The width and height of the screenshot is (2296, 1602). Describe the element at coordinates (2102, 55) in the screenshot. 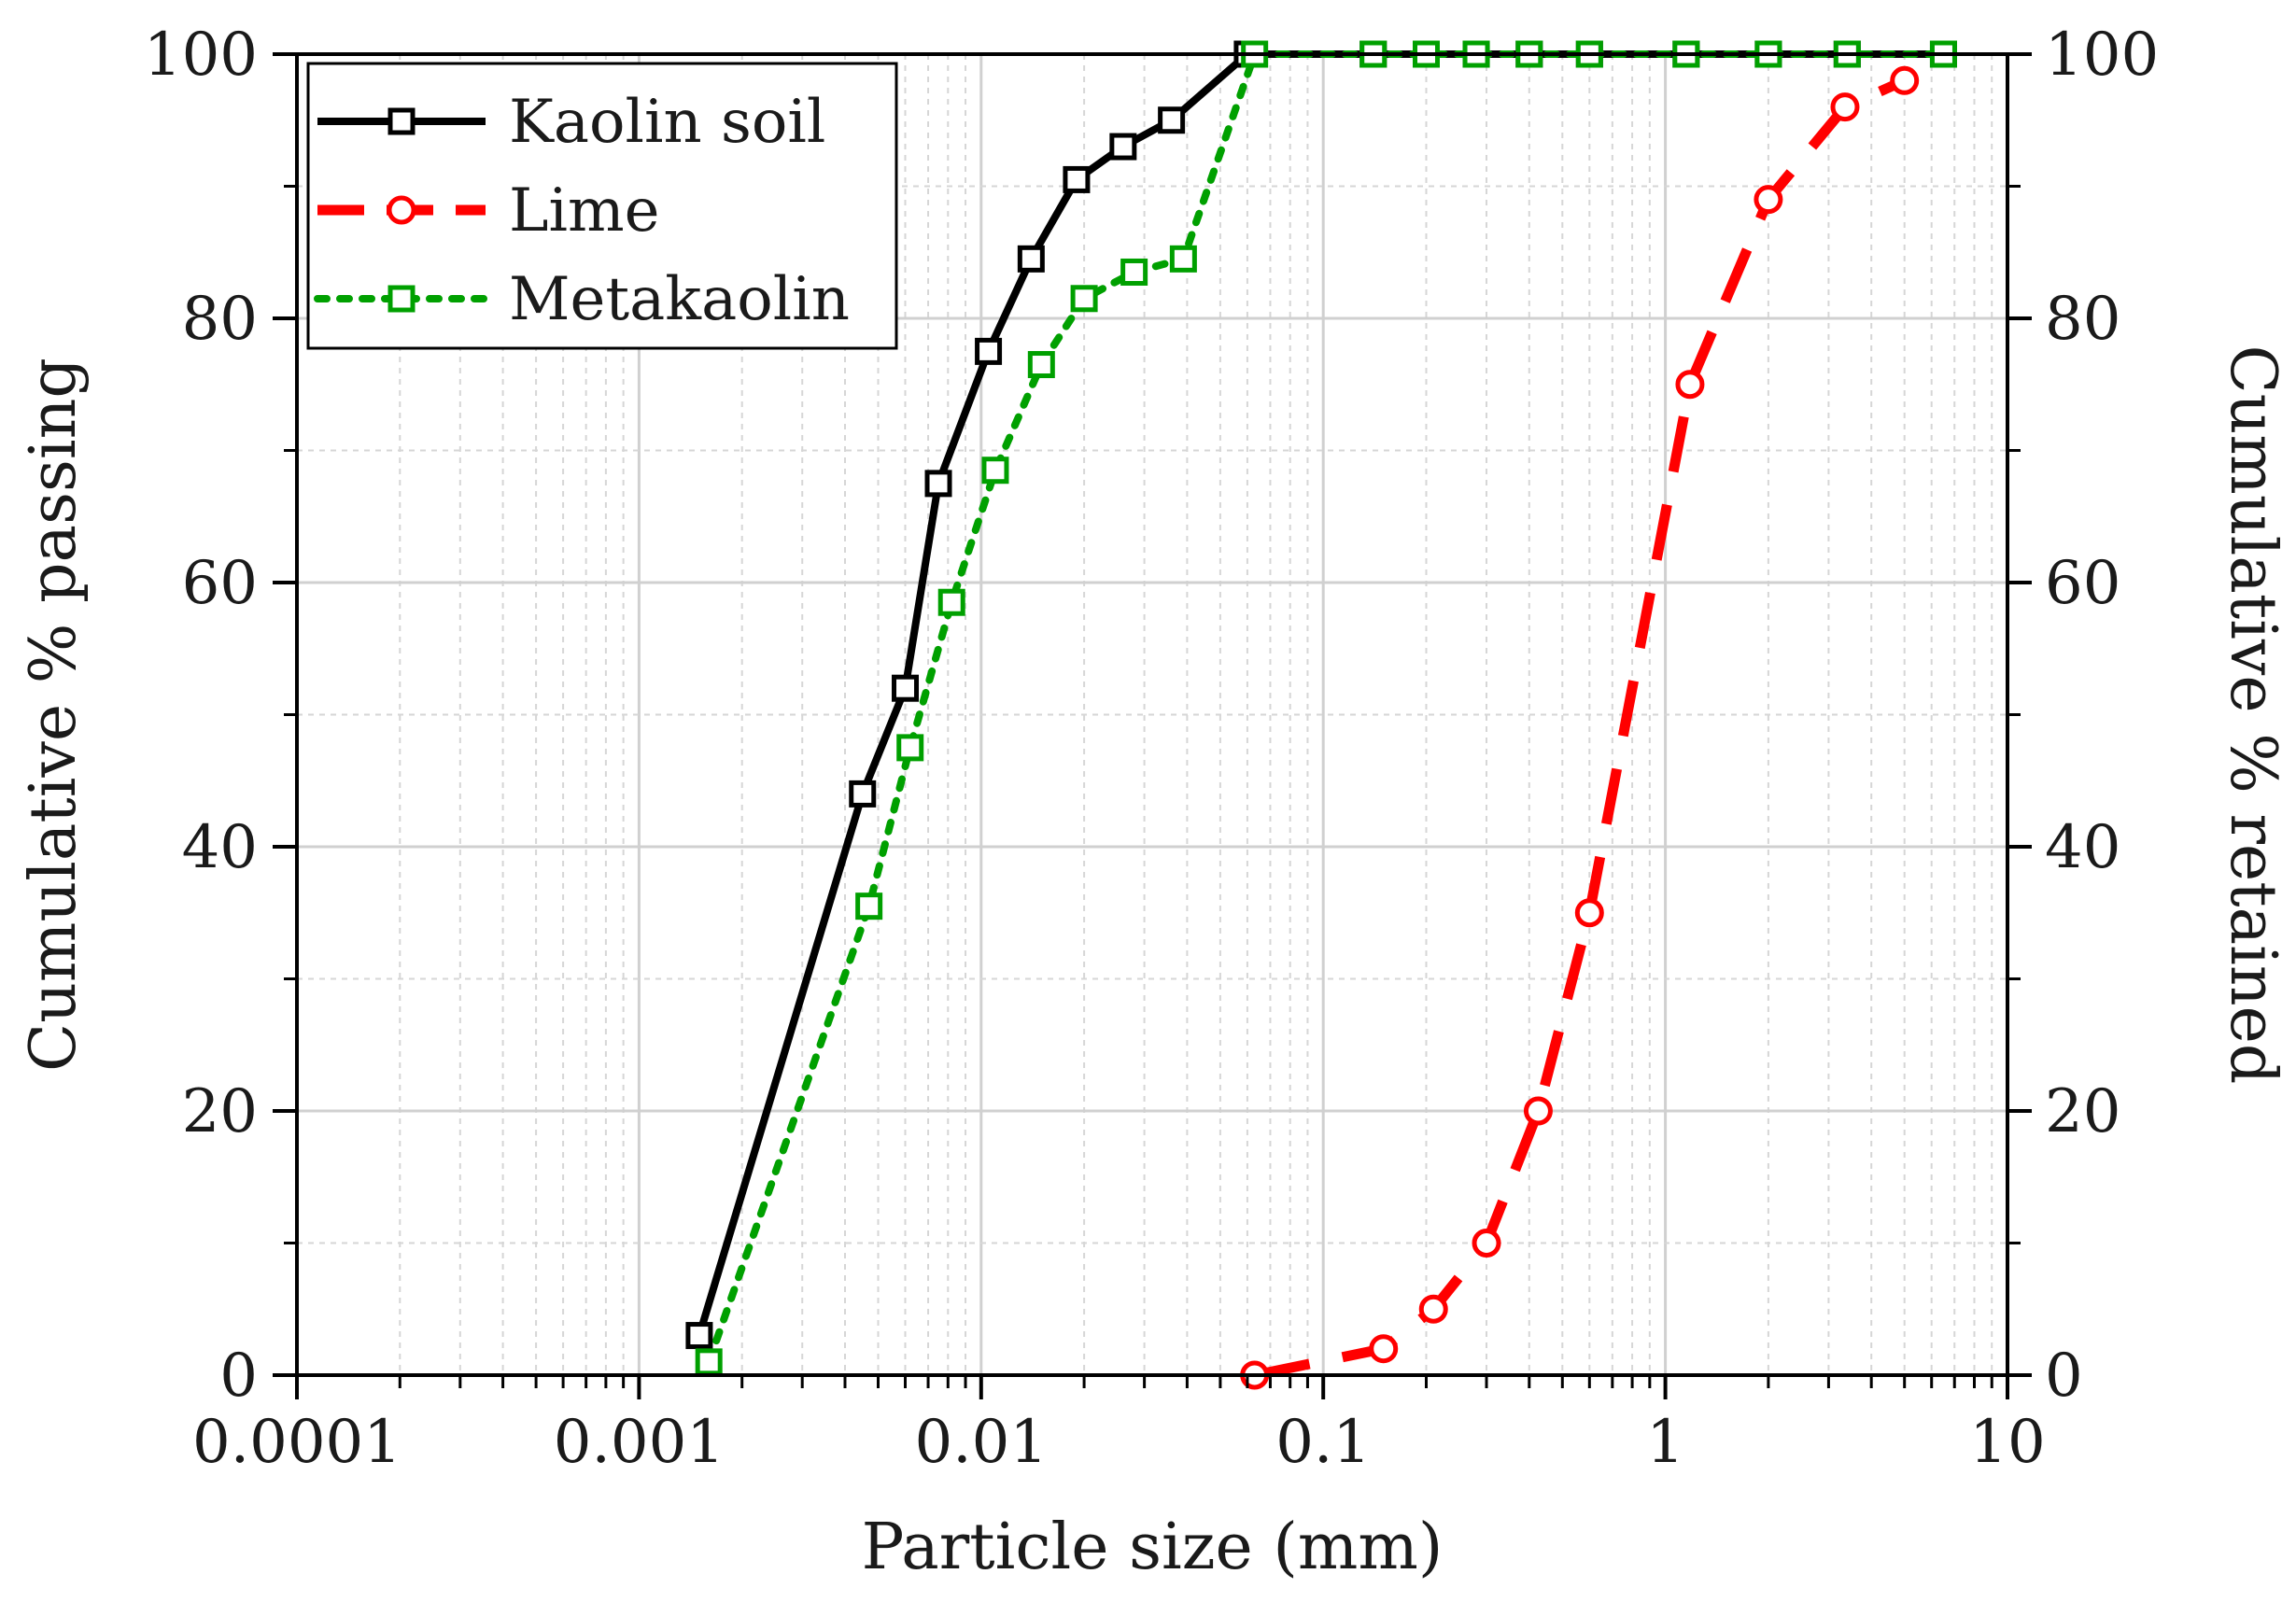

I see `y2-tick-label: 100` at that location.